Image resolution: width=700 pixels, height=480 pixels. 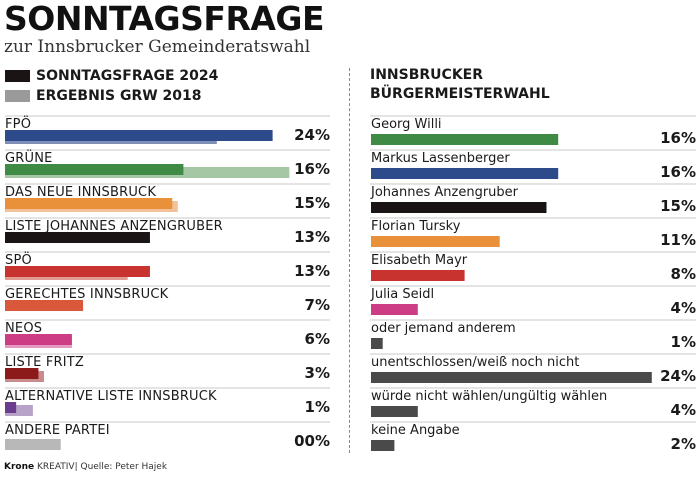 What do you see at coordinates (349, 260) in the screenshot?
I see `column-divider` at bounding box center [349, 260].